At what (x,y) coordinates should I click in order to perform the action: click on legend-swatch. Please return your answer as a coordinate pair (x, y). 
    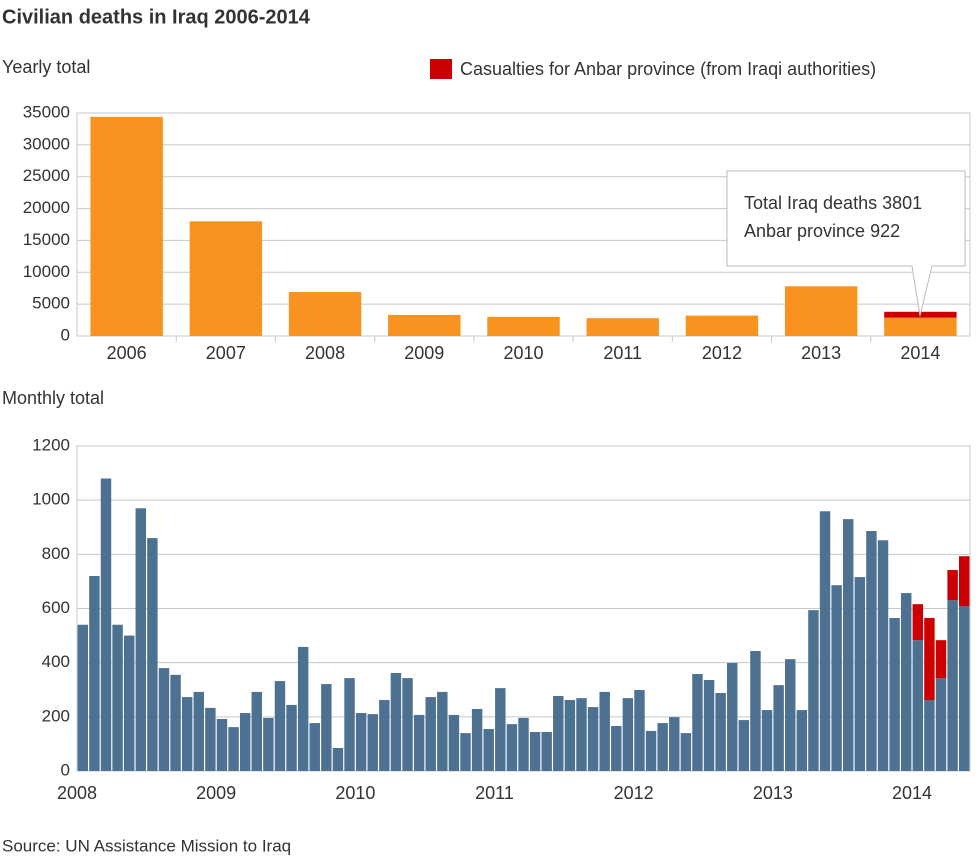
    Looking at the image, I should click on (441, 69).